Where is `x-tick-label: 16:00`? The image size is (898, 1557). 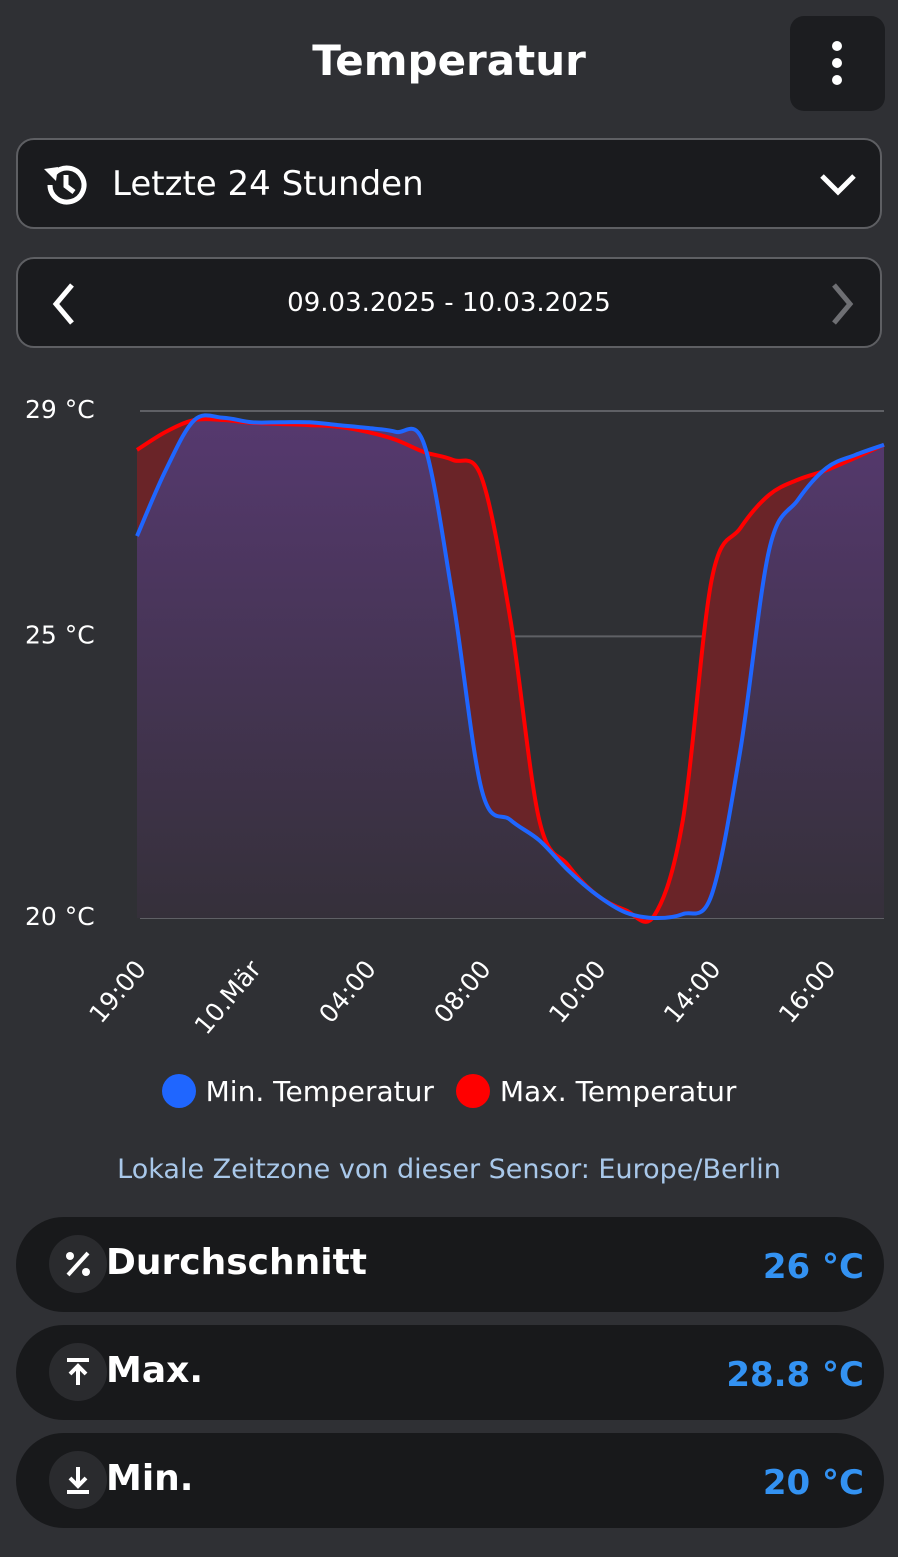 x-tick-label: 16:00 is located at coordinates (807, 992).